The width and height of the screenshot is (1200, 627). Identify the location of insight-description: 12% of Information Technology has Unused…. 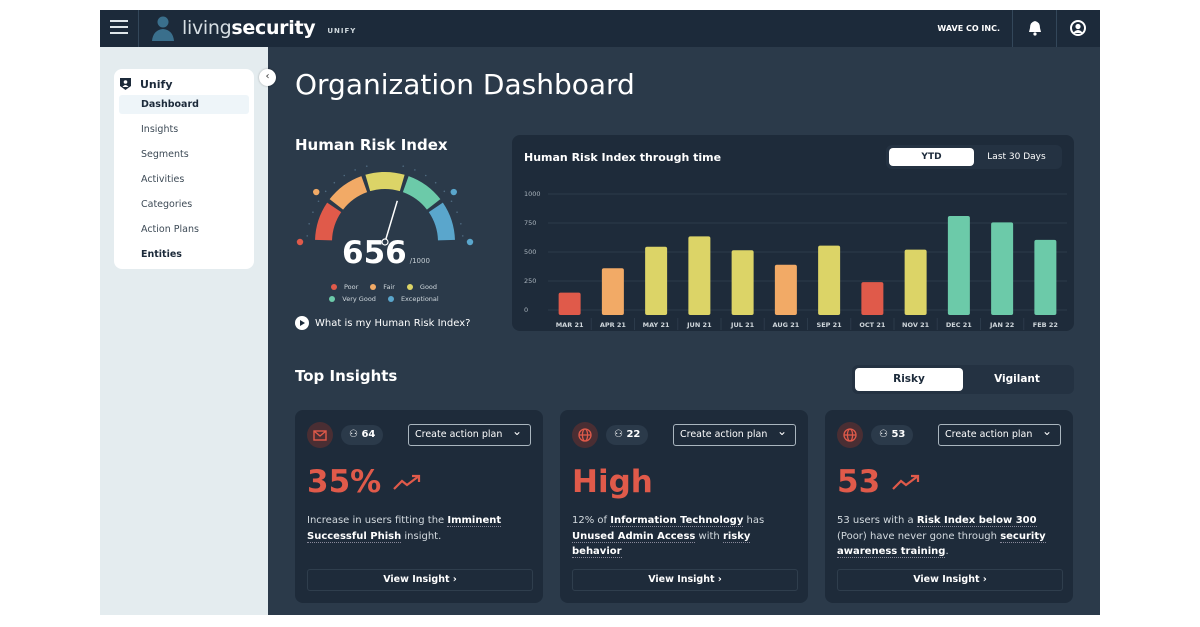
(684, 536).